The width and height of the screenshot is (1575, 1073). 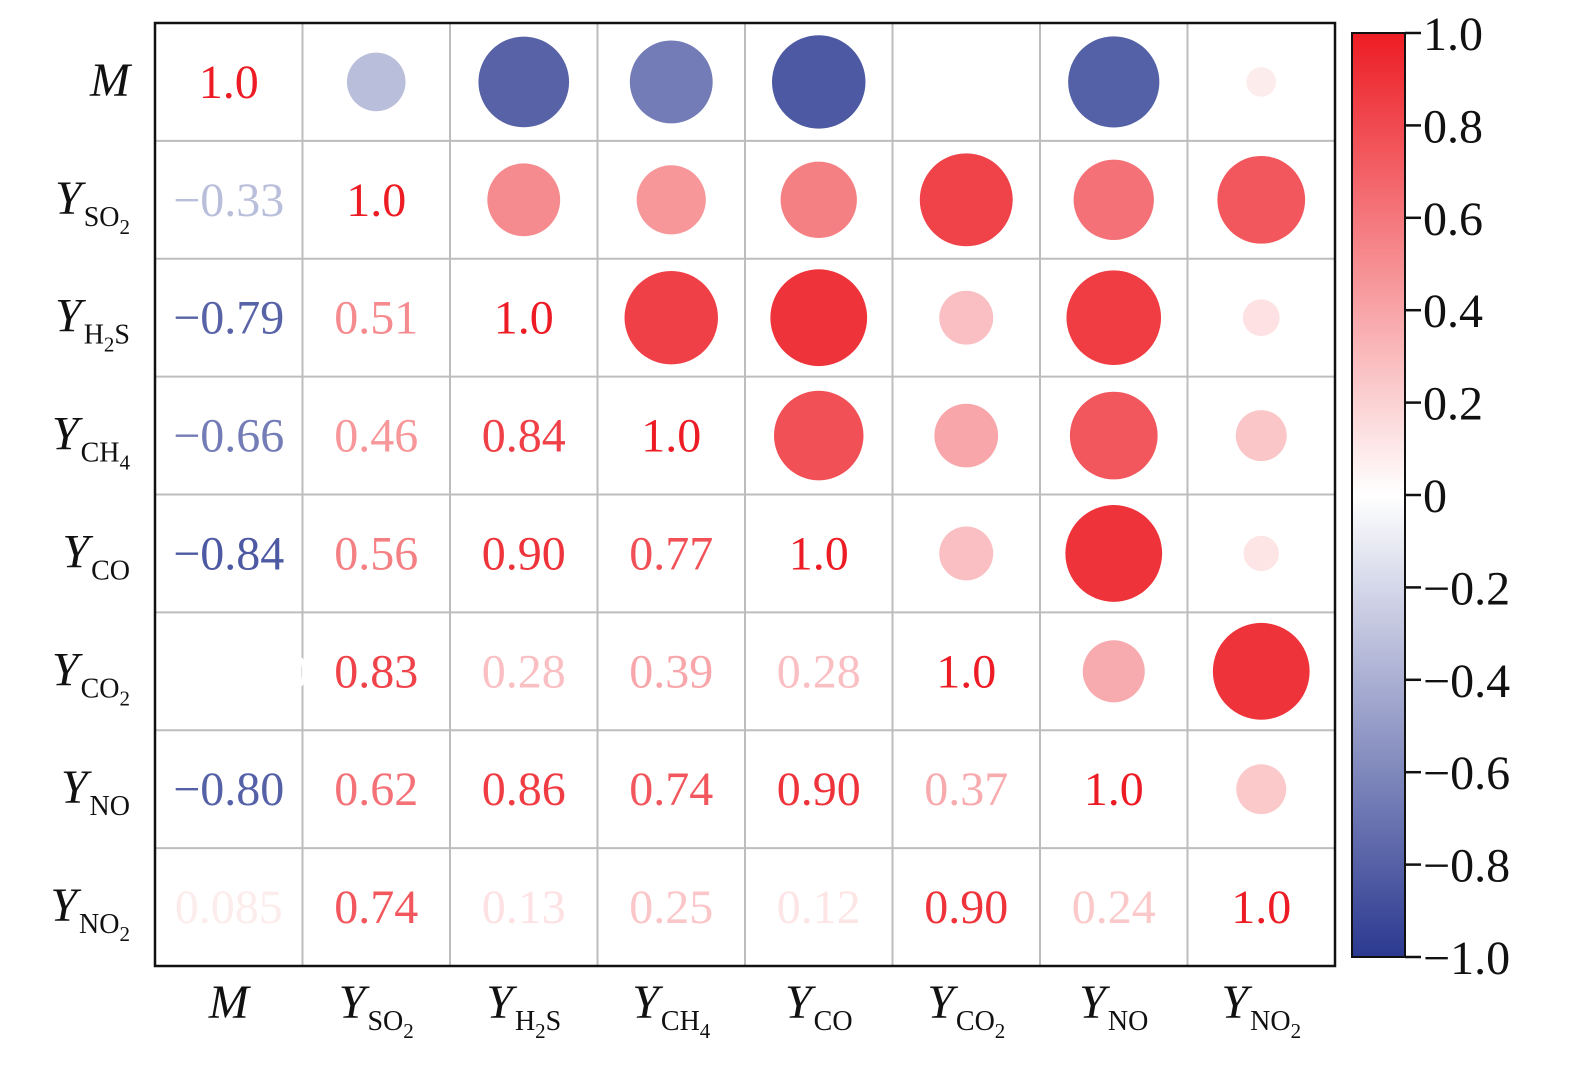 What do you see at coordinates (1453, 34) in the screenshot?
I see `colorbar-tick-label: 1.0` at bounding box center [1453, 34].